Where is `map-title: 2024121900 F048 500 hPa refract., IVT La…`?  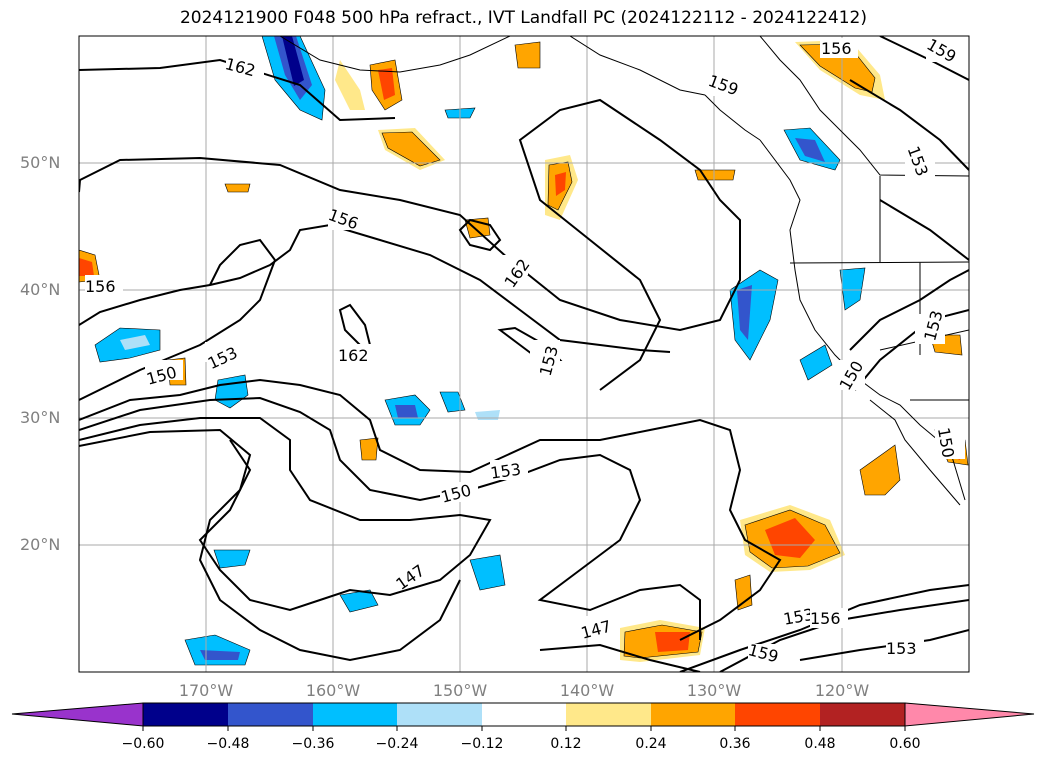
map-title: 2024121900 F048 500 hPa refract., IVT La… is located at coordinates (523, 18).